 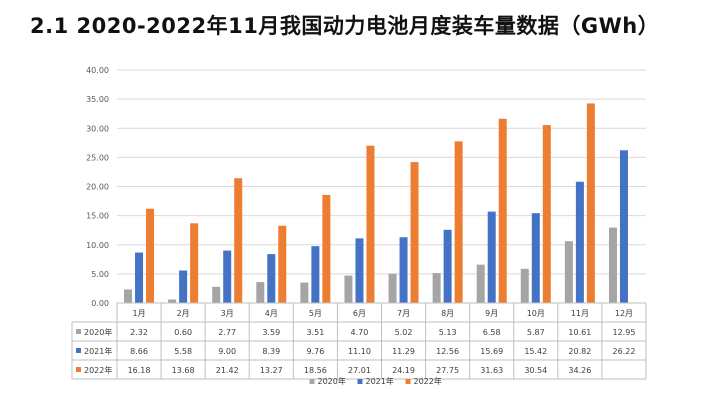 What do you see at coordinates (403, 351) in the screenshot?
I see `data-label: 11.29` at bounding box center [403, 351].